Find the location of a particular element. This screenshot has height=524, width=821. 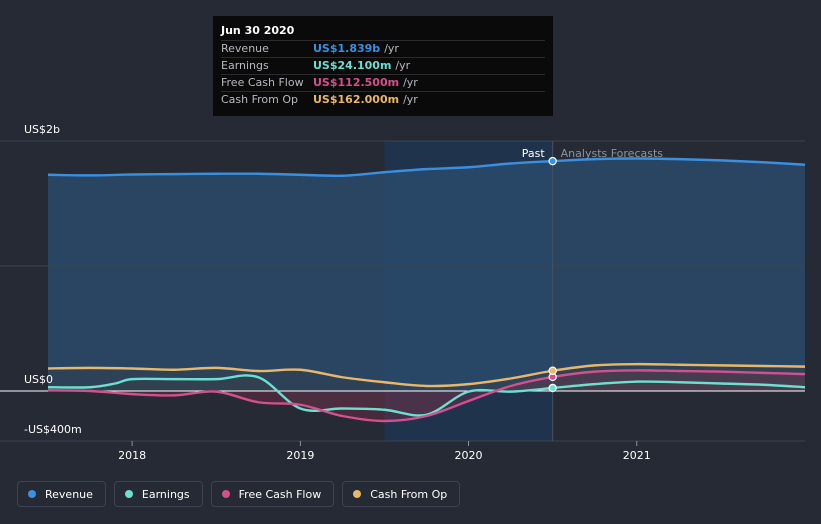

legend-item-earnings: Earnings is located at coordinates (158, 494).